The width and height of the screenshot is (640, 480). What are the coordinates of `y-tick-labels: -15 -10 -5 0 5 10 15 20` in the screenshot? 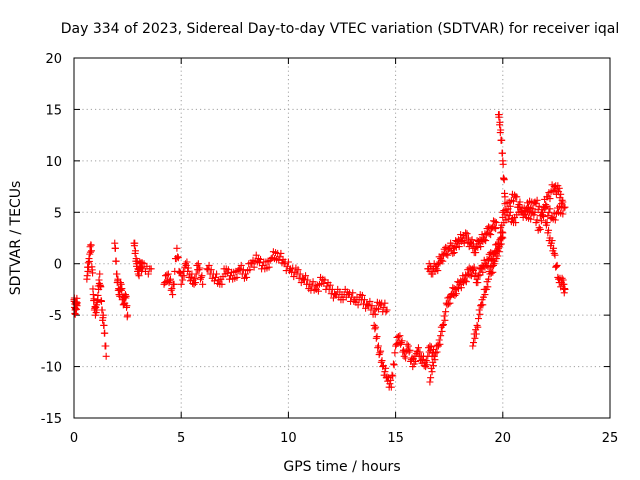 It's located at (51, 239).